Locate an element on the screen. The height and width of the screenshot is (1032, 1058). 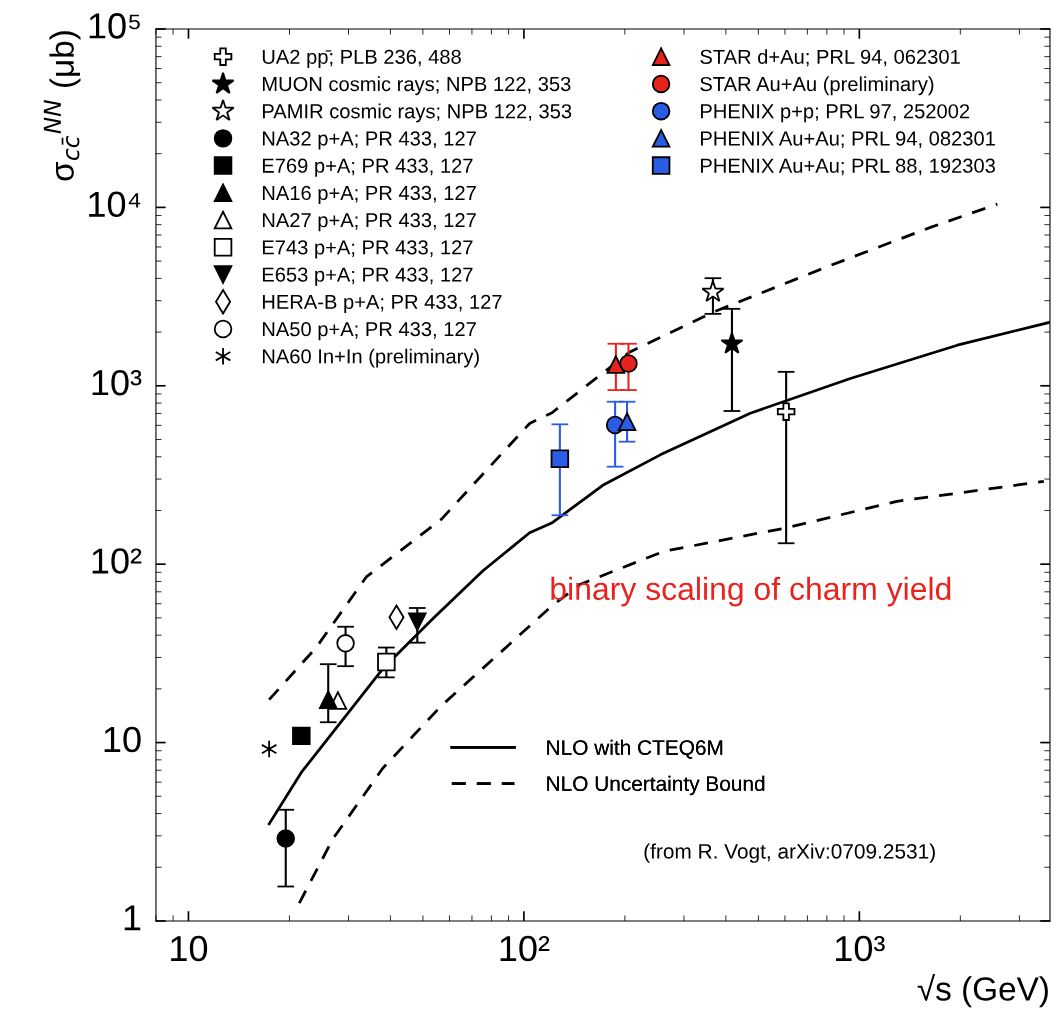
legend-label: NA60 In+In (preliminary) is located at coordinates (370, 358).